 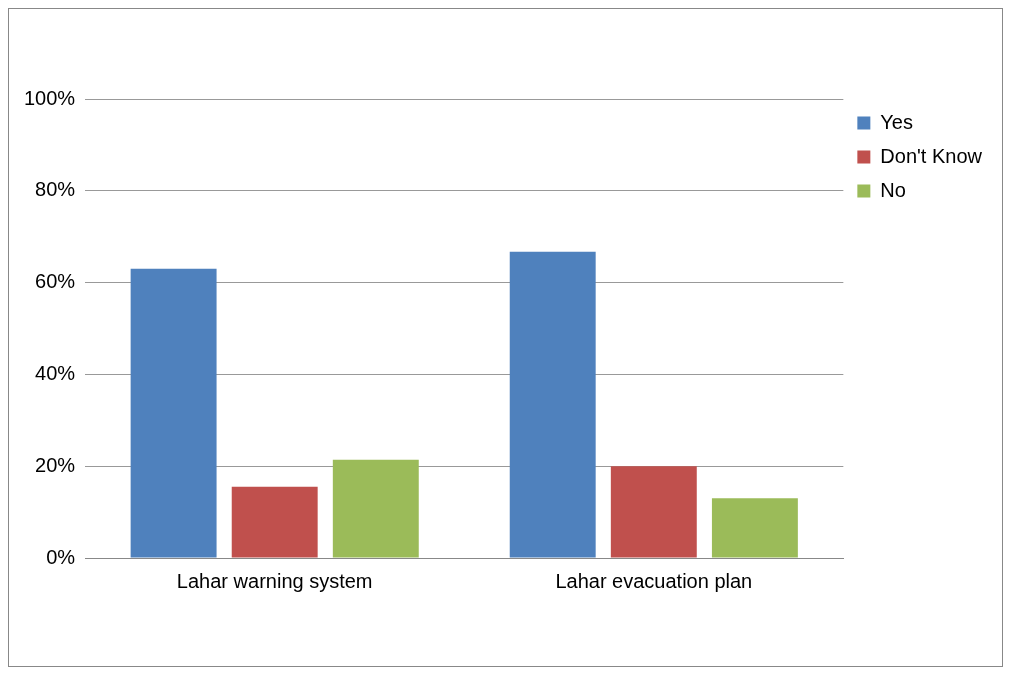 I want to click on legend-label: Don't Know, so click(x=931, y=155).